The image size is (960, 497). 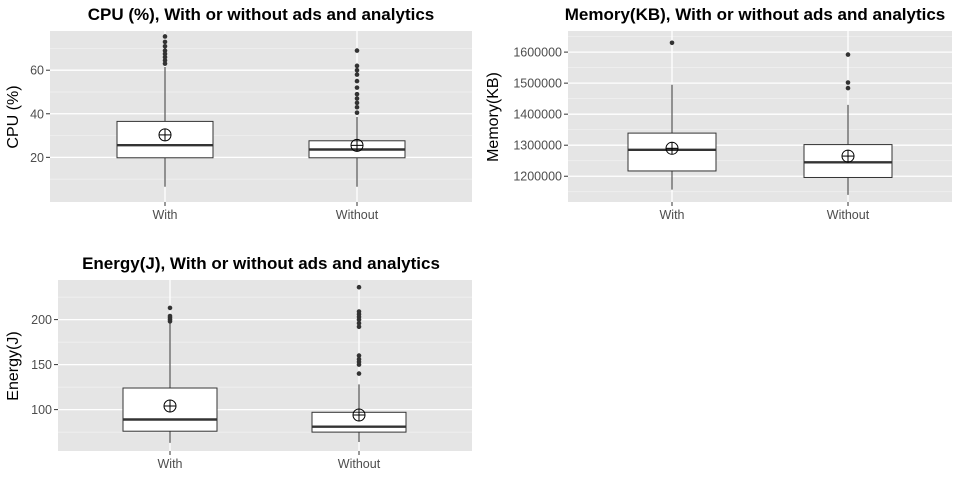 What do you see at coordinates (41, 410) in the screenshot?
I see `energy-y-tick-label: 100` at bounding box center [41, 410].